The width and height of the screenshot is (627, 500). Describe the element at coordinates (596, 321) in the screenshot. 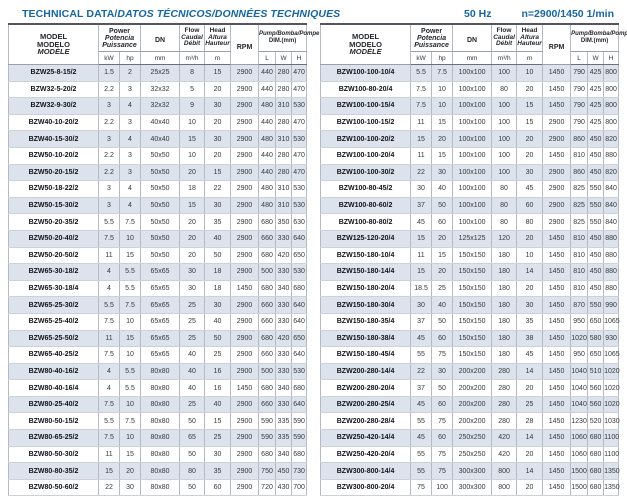

I see `dim-w-cell: 650` at that location.